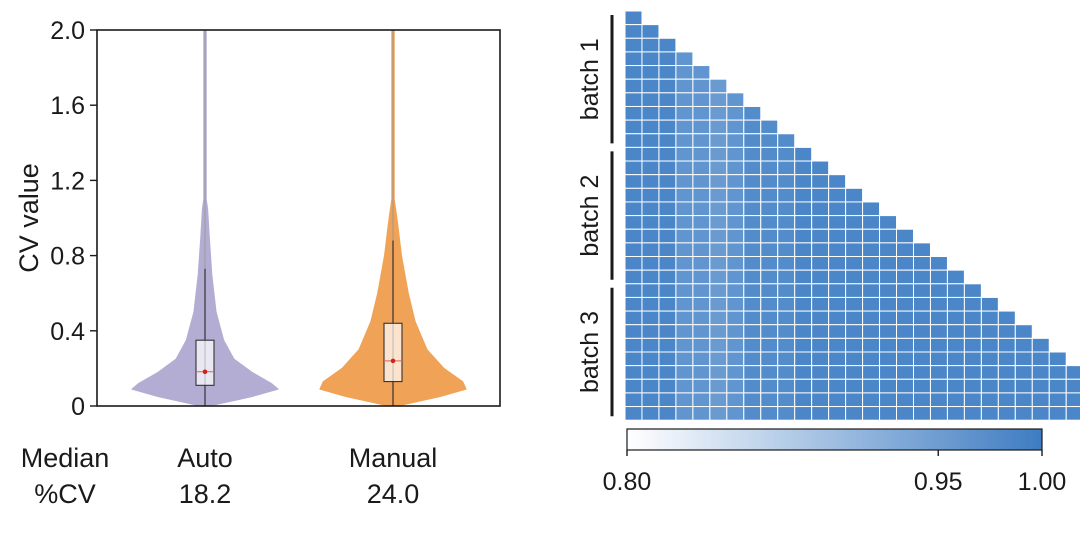 Image resolution: width=1080 pixels, height=539 pixels. I want to click on median-point, so click(393, 361).